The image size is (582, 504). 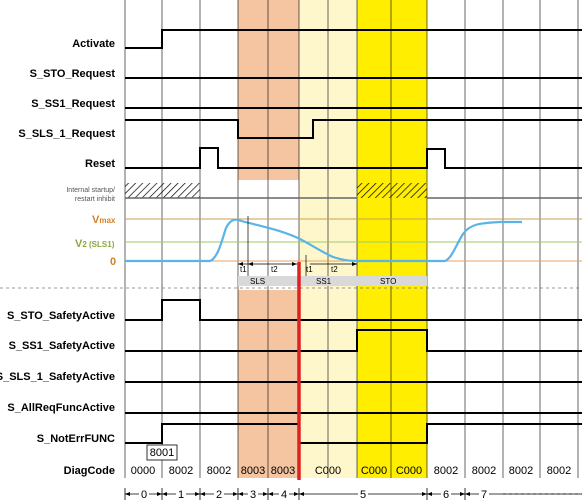 What do you see at coordinates (309, 269) in the screenshot?
I see `timing-t1-b: t1` at bounding box center [309, 269].